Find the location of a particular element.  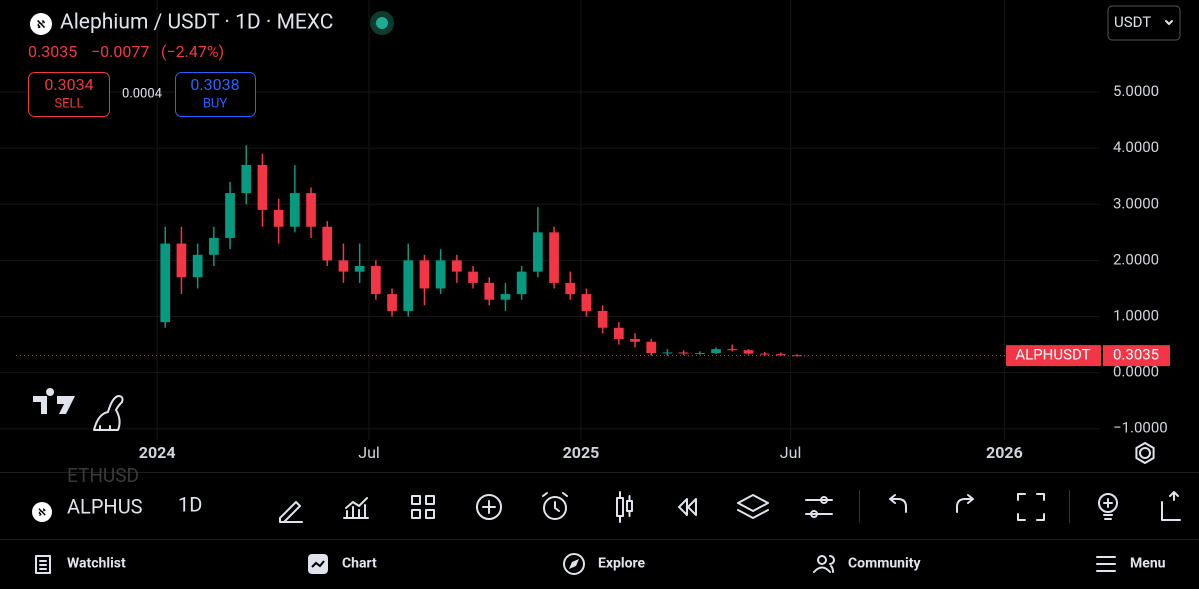

currency-select is located at coordinates (1144, 23).